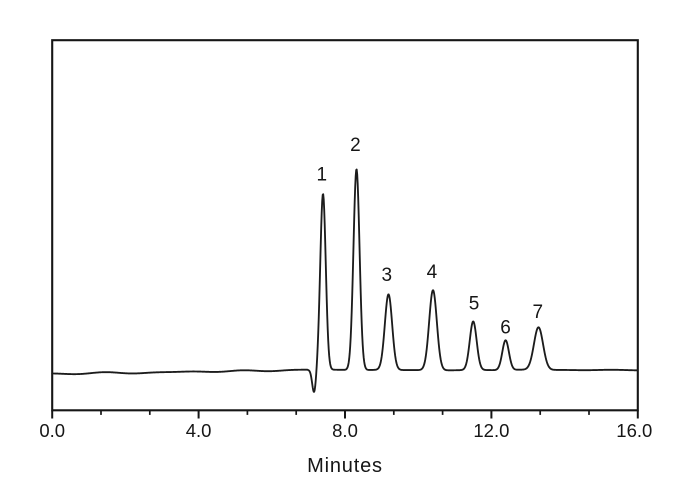 The width and height of the screenshot is (690, 495). What do you see at coordinates (345, 430) in the screenshot?
I see `svg-text: 8.0` at bounding box center [345, 430].